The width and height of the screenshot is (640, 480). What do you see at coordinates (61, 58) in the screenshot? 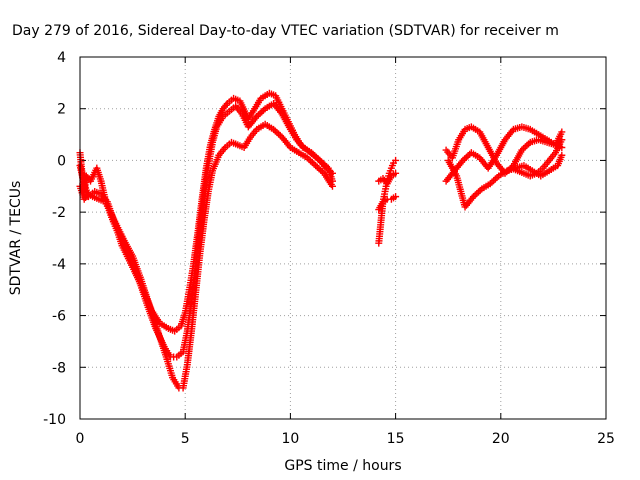
I see `y-tick-label: 4` at bounding box center [61, 58].